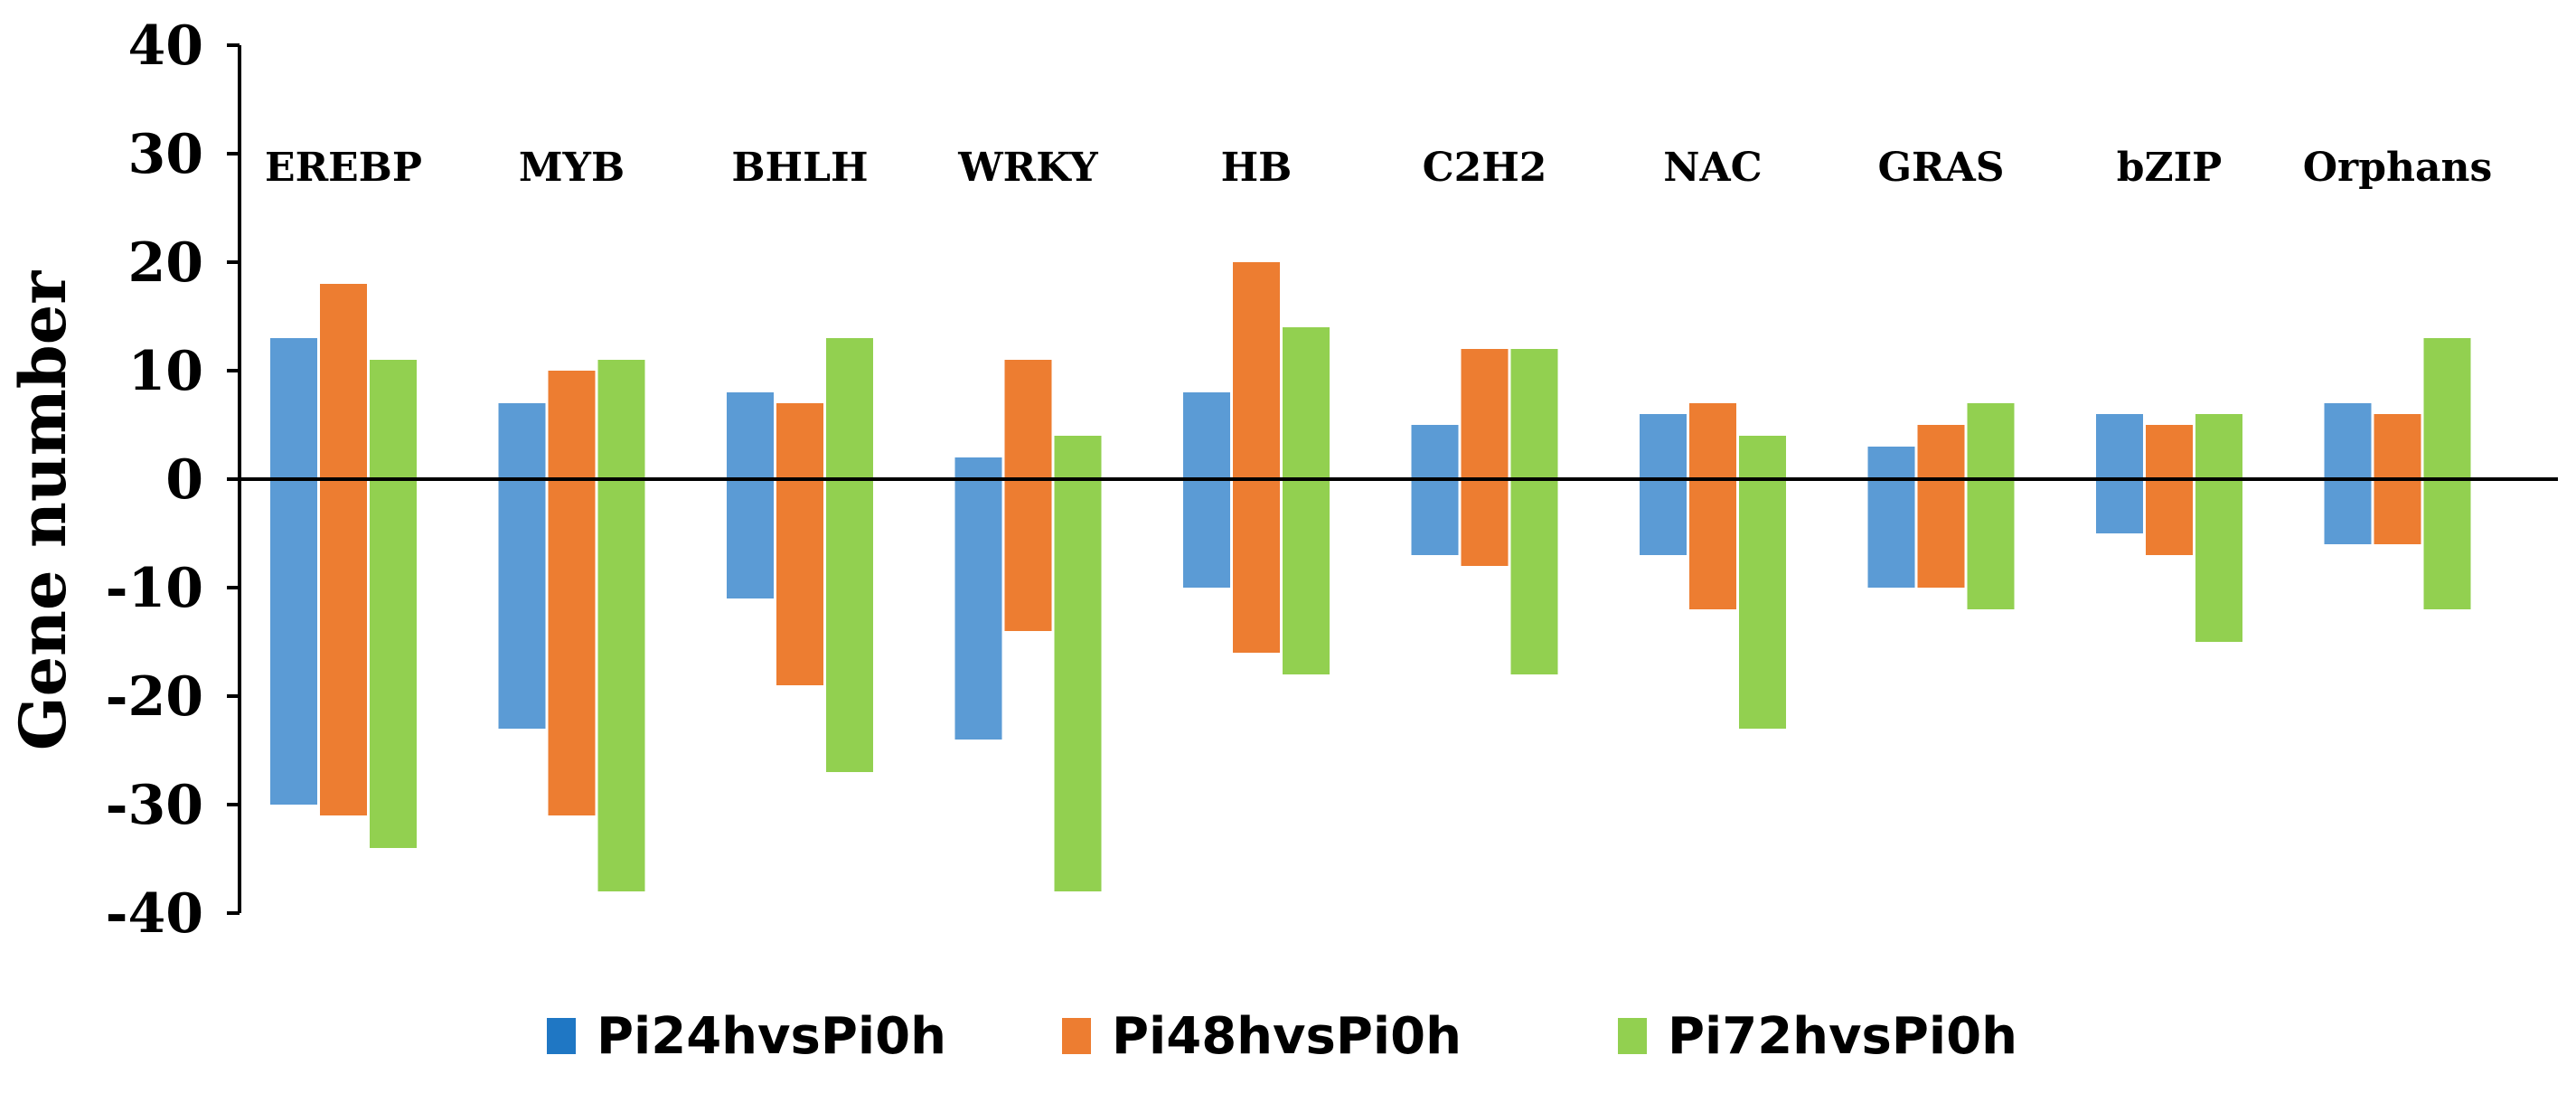  Describe the element at coordinates (799, 441) in the screenshot. I see `bar-bhlh-pi48hvspi0h-up` at that location.